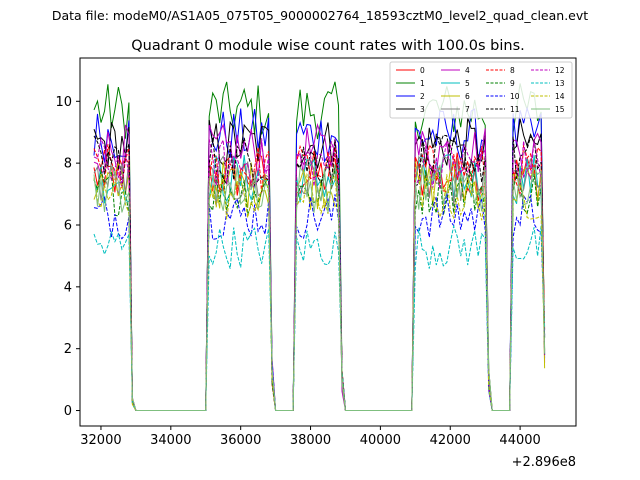 The height and width of the screenshot is (480, 640). What do you see at coordinates (519, 440) in the screenshot?
I see `x-tick-label: 44000` at bounding box center [519, 440].